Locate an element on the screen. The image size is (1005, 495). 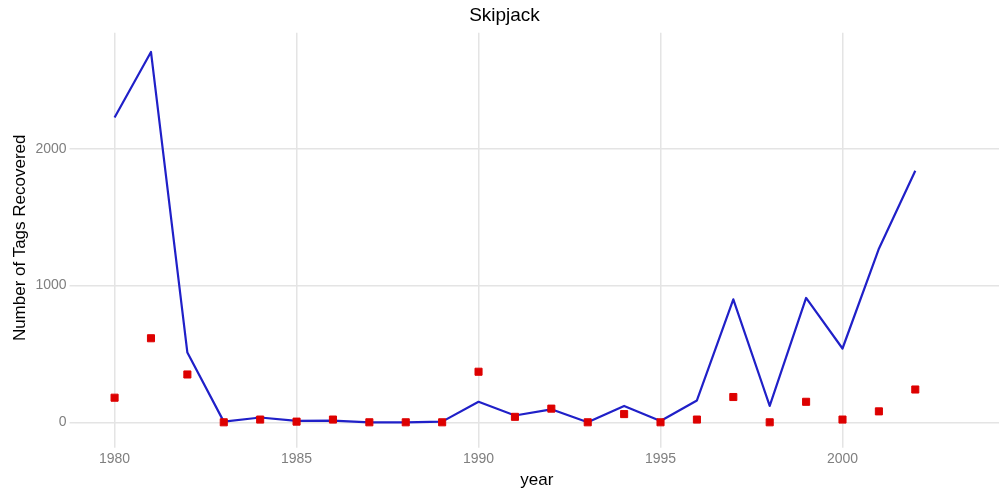
chart-title: Skipjack is located at coordinates (505, 14).